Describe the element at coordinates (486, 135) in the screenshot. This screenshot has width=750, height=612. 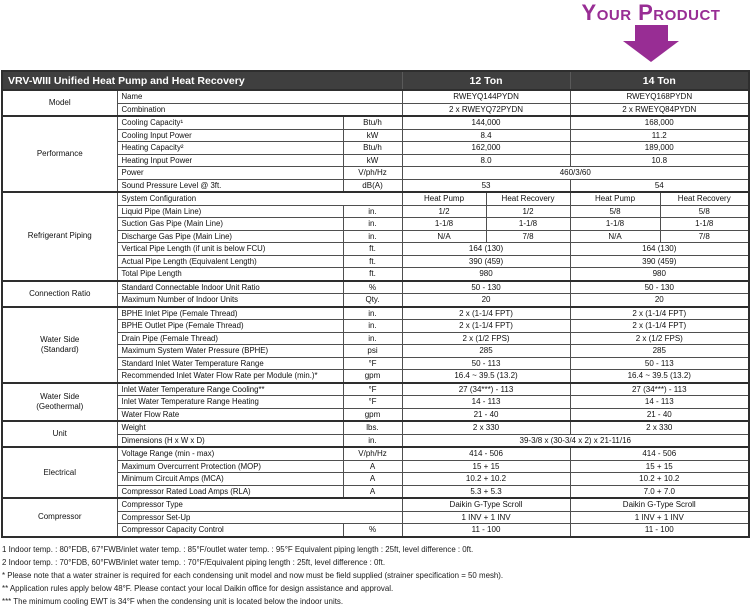
I see `value-cell: 8.4` at that location.